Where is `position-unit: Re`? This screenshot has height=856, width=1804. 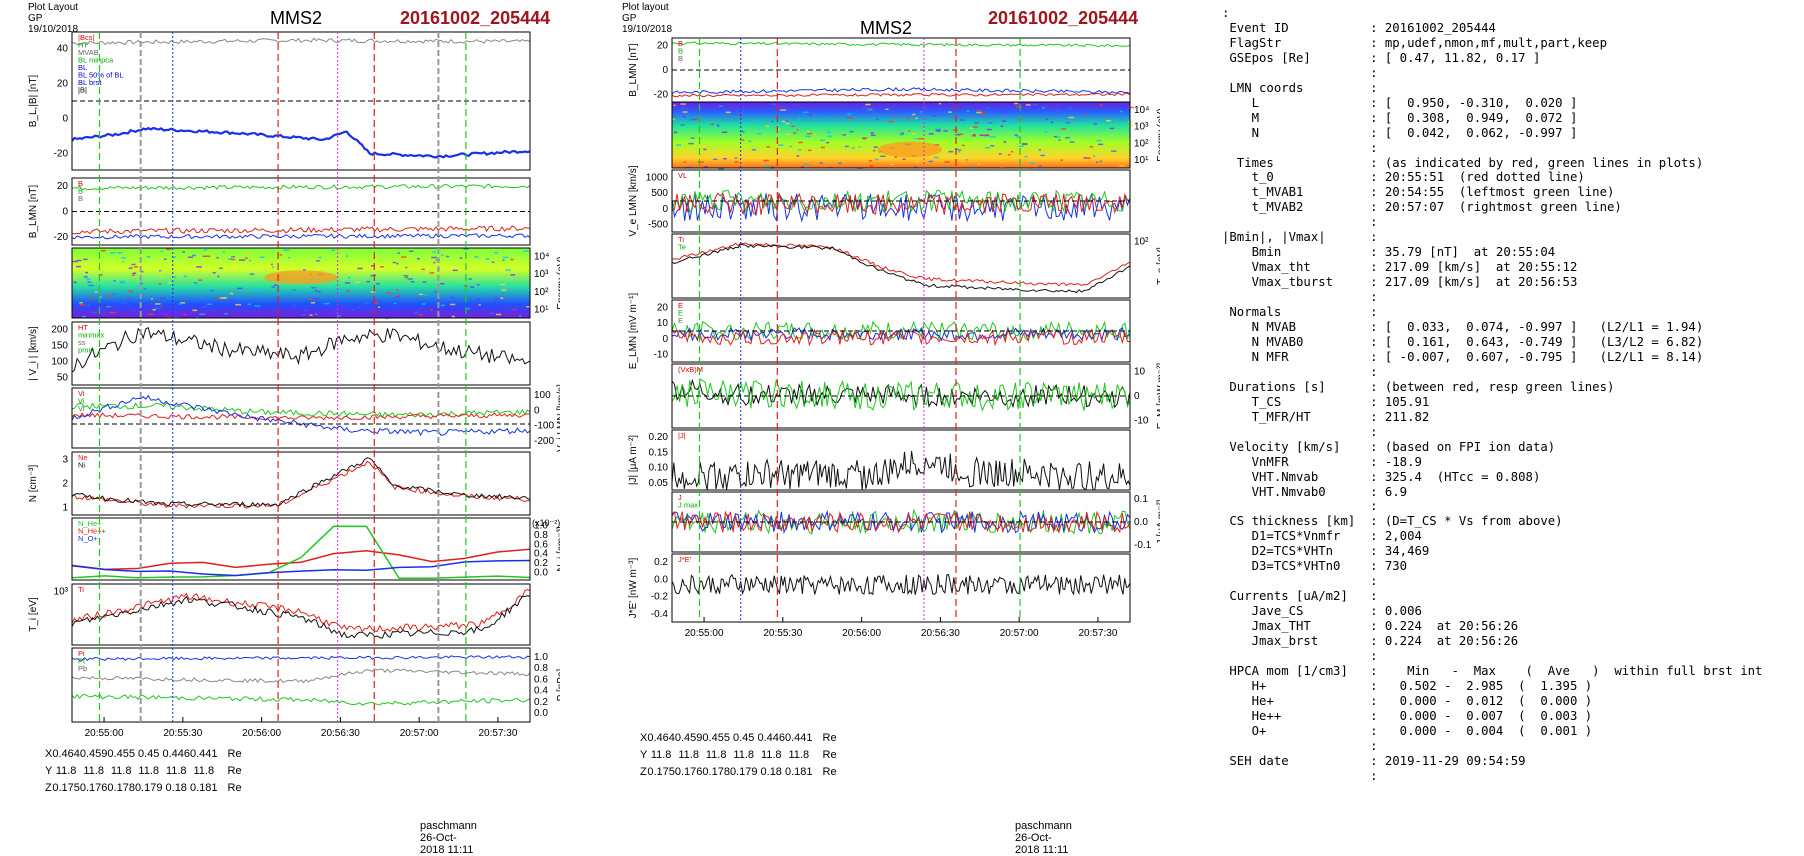
position-unit: Re is located at coordinates (829, 771).